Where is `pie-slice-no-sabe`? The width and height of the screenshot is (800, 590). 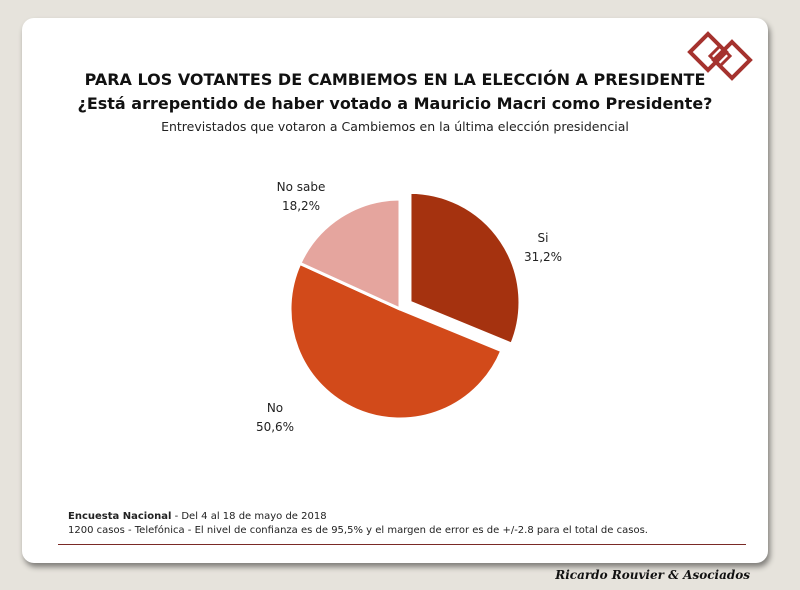
pie-slice-no-sabe is located at coordinates (350, 254).